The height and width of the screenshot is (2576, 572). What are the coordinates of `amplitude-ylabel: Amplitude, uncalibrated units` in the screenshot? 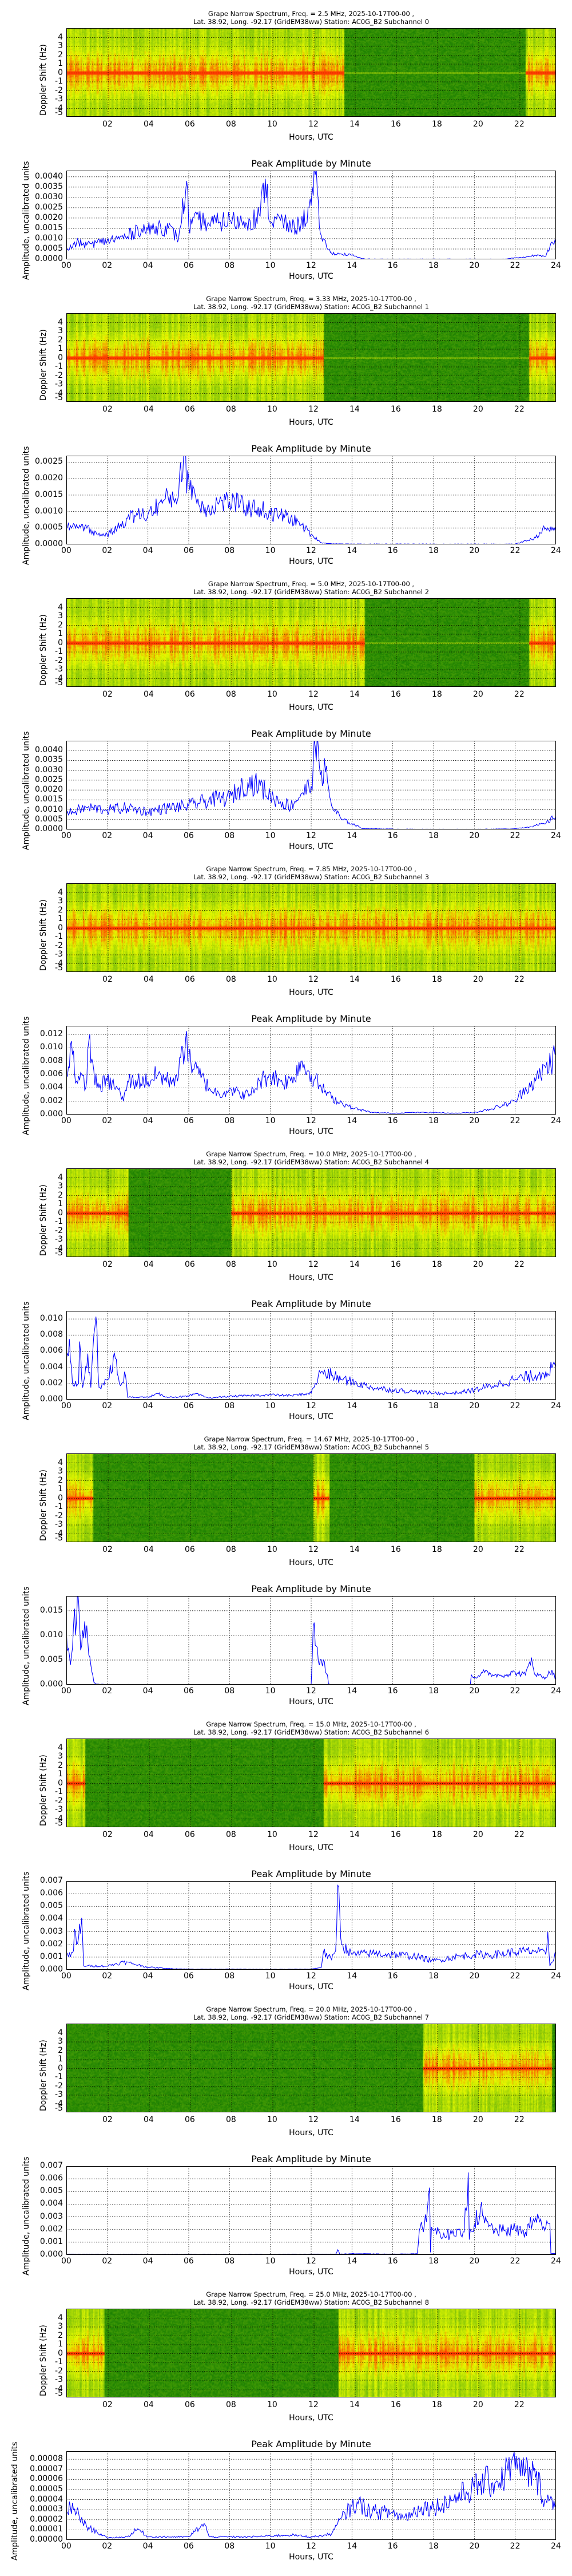 It's located at (26, 2215).